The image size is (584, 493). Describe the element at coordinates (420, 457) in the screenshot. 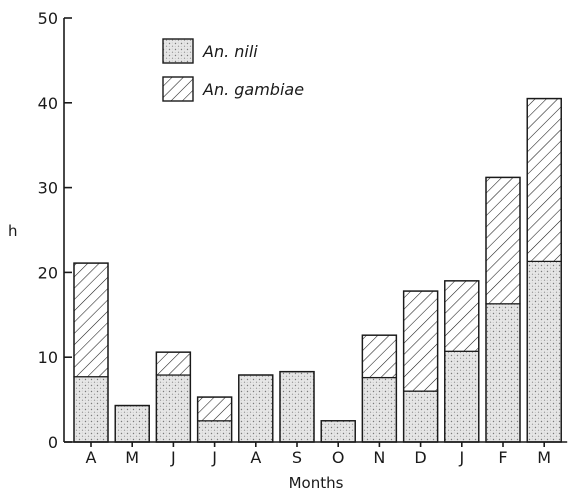

I see `x-tick-label: D` at that location.